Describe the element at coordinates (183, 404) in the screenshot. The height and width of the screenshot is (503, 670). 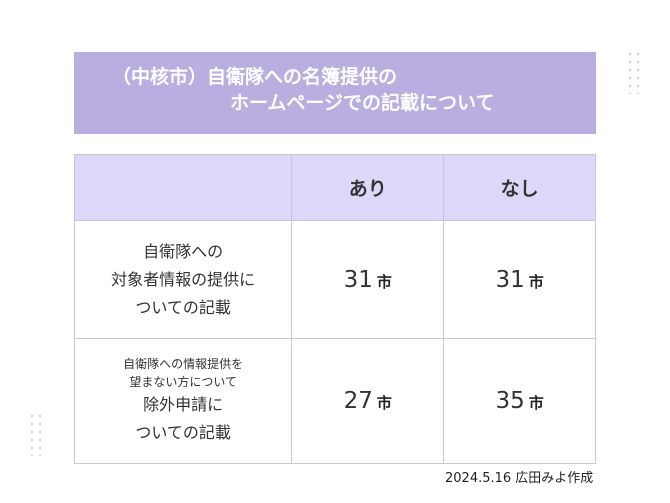
I see `row-label-line: 除外申請に` at that location.